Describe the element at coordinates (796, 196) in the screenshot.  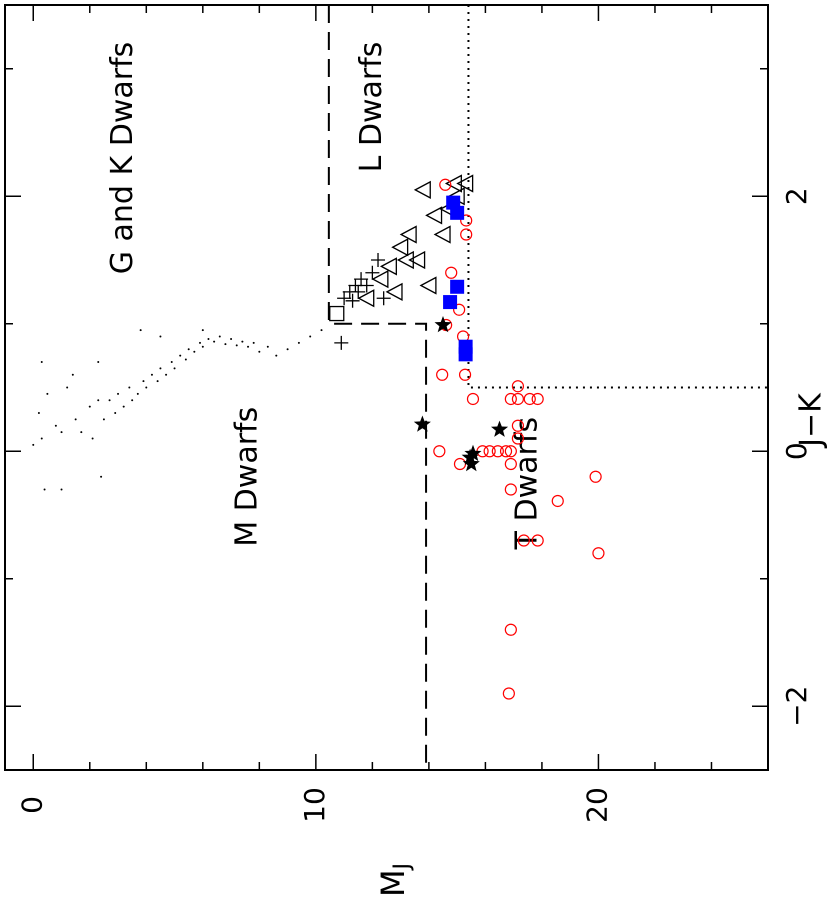
I see `y-tick-label: 2` at that location.